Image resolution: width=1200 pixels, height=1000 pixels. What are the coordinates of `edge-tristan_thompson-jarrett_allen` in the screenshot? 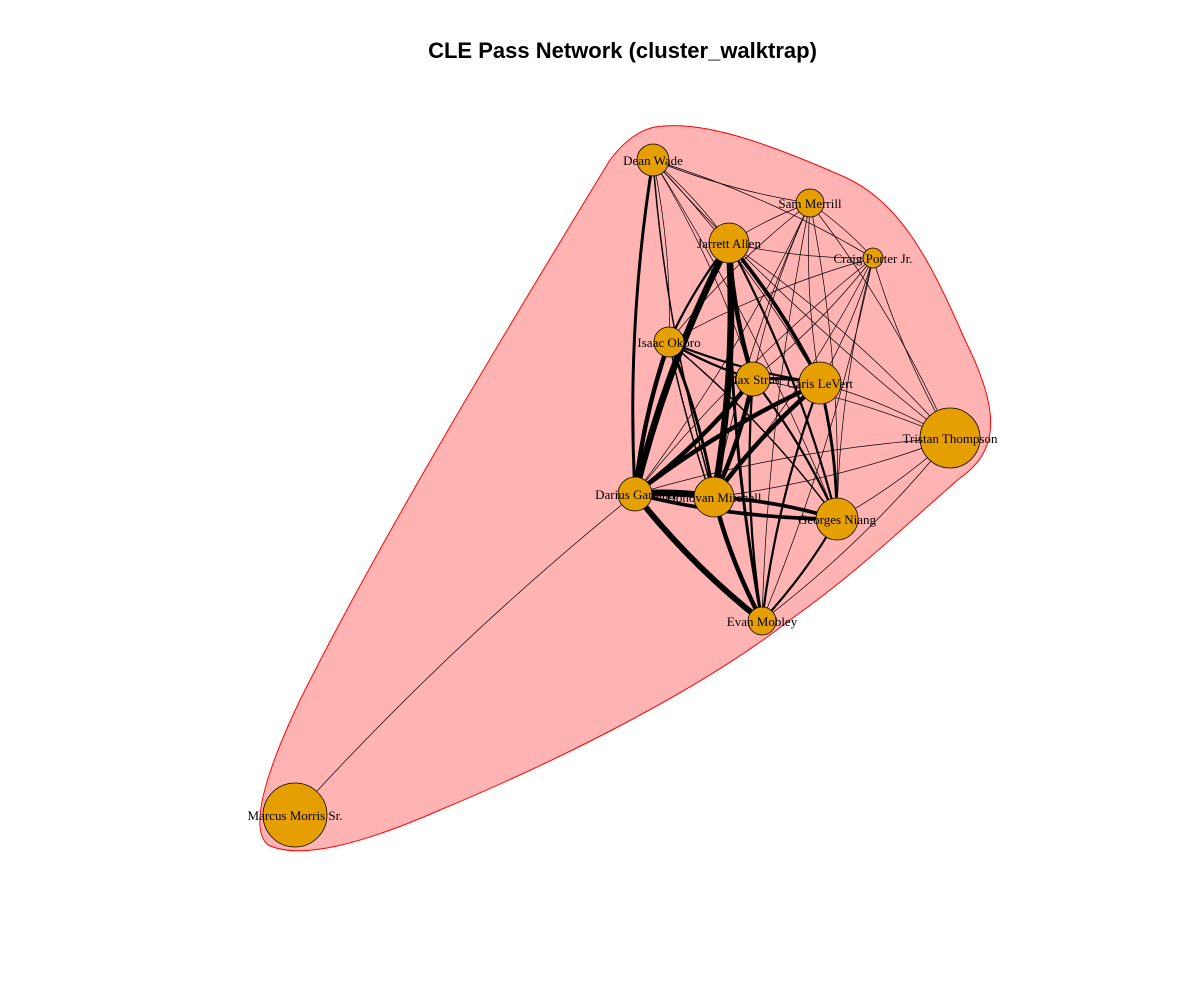 It's located at (839, 340).